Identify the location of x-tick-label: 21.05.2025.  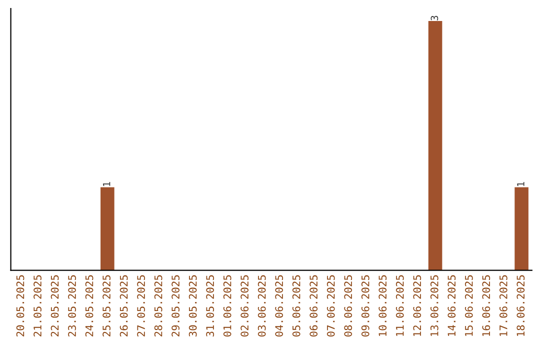
(38, 305).